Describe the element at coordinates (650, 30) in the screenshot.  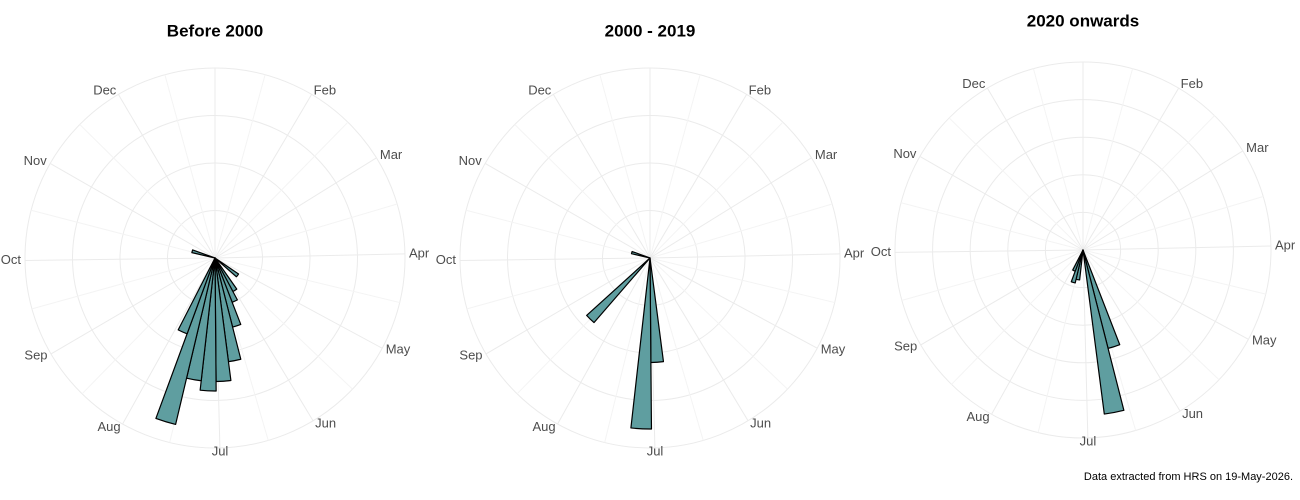
I see `panel-title: 2000 - 2019` at that location.